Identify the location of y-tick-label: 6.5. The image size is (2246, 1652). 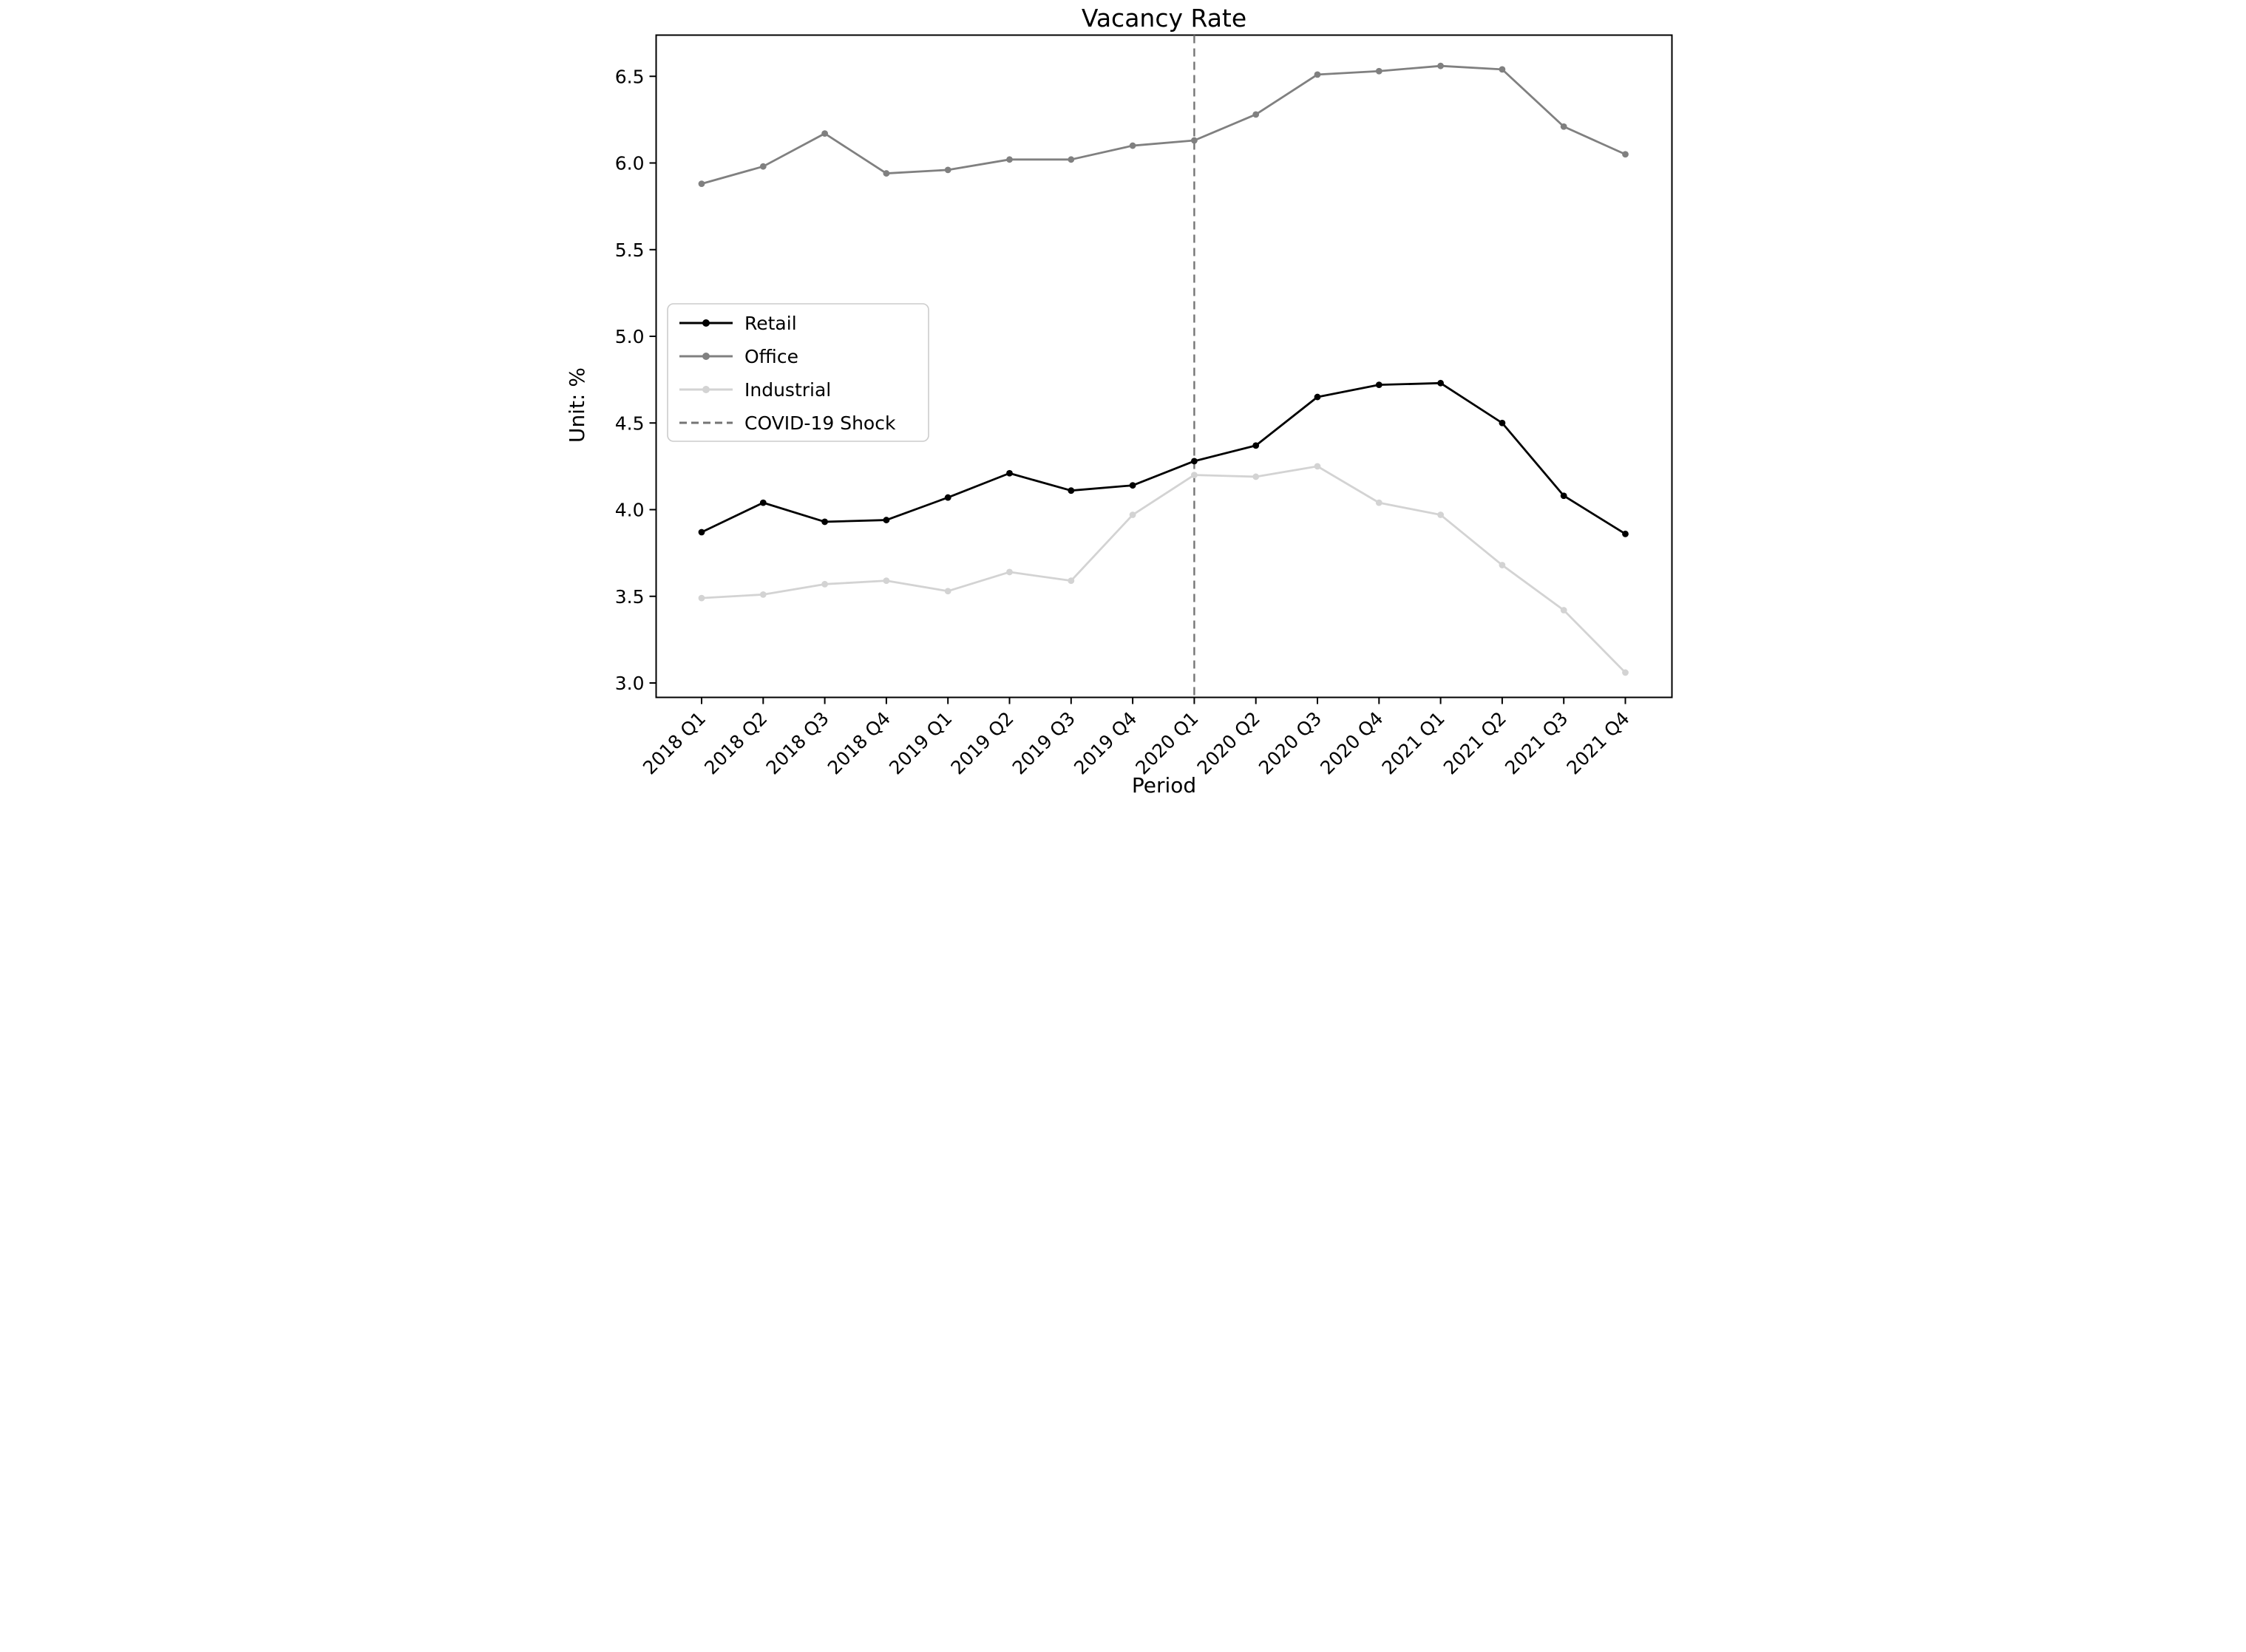
(629, 76).